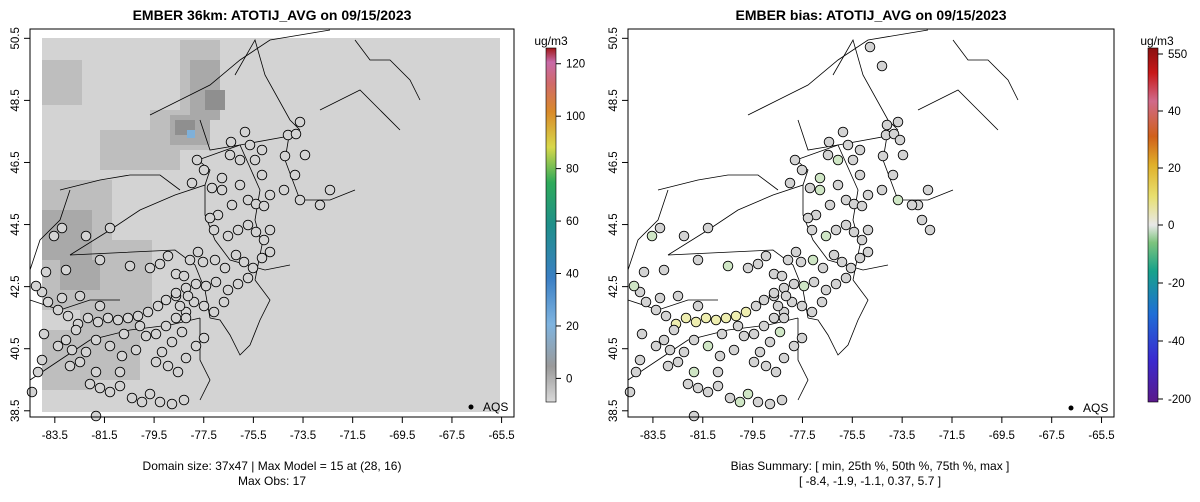 Image resolution: width=1200 pixels, height=502 pixels. I want to click on colorbar, so click(1153, 225).